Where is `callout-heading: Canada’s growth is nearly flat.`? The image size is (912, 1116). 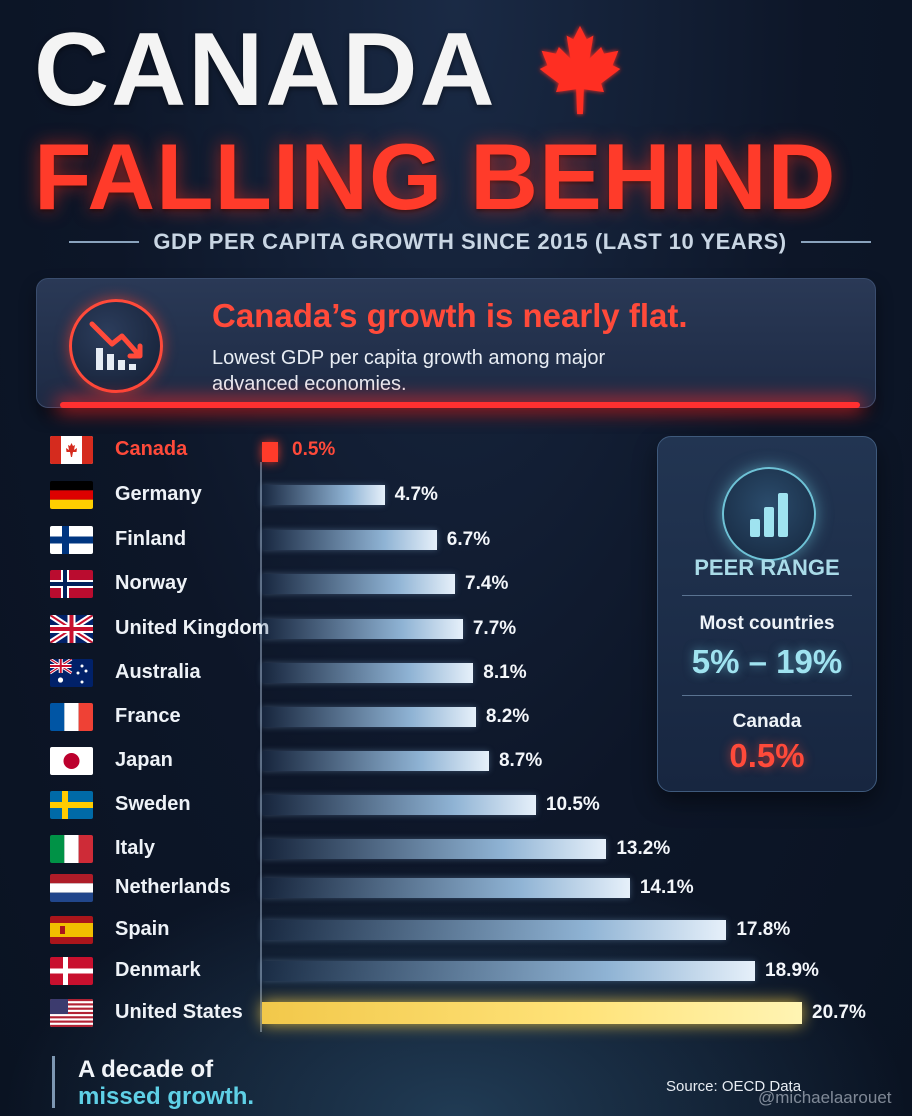 callout-heading: Canada’s growth is nearly flat. is located at coordinates (450, 315).